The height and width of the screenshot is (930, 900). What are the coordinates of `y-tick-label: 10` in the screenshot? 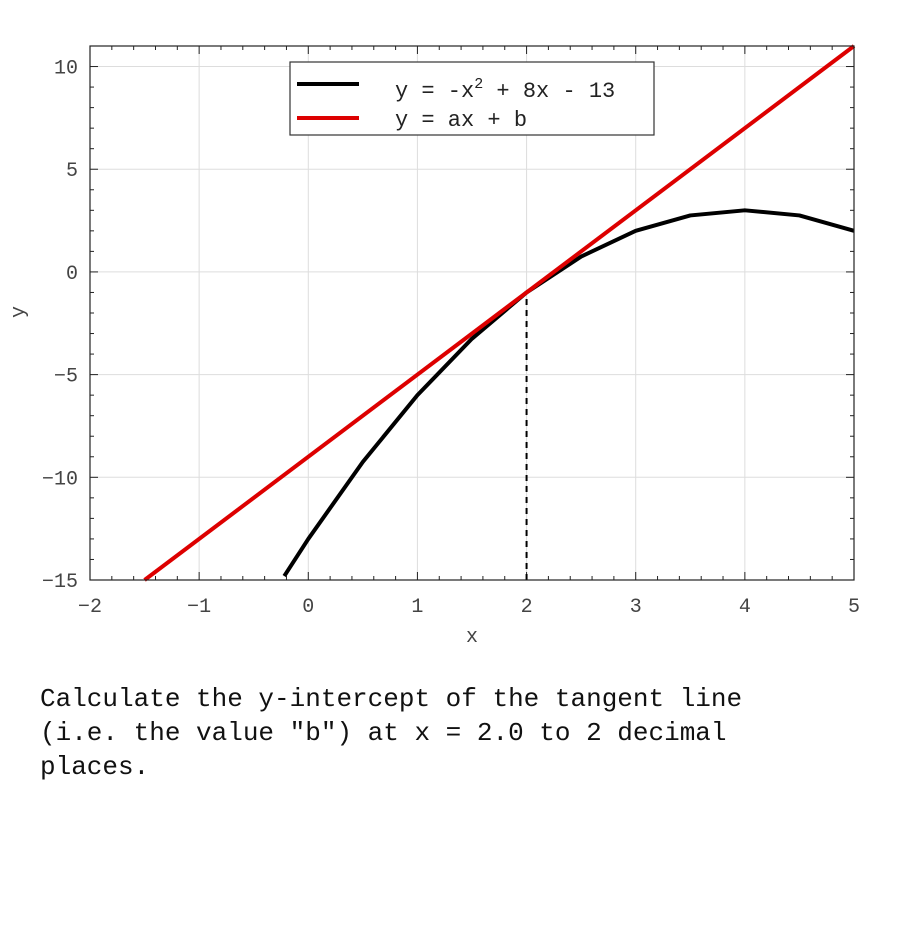 It's located at (66, 69).